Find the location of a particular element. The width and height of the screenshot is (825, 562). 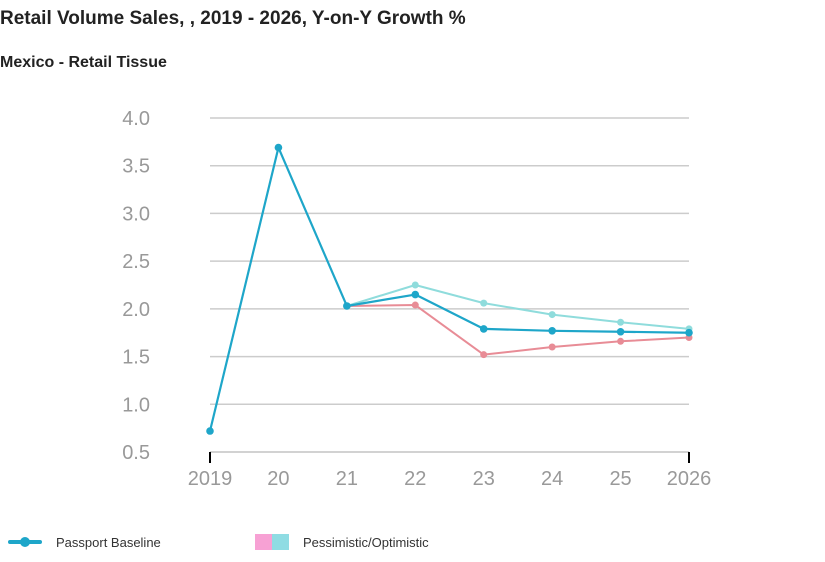

y-tick-label: 1.5 is located at coordinates (136, 358).